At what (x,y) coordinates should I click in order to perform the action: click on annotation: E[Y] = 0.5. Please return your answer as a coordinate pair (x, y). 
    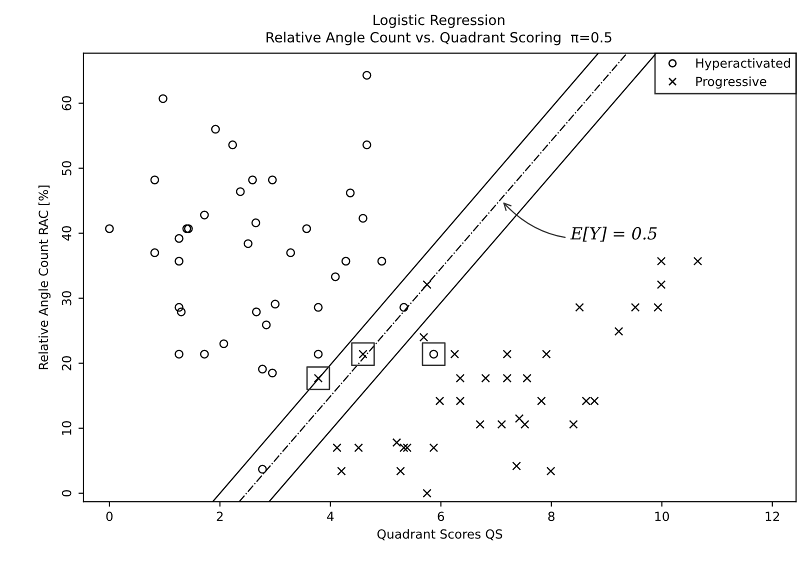
    Looking at the image, I should click on (613, 234).